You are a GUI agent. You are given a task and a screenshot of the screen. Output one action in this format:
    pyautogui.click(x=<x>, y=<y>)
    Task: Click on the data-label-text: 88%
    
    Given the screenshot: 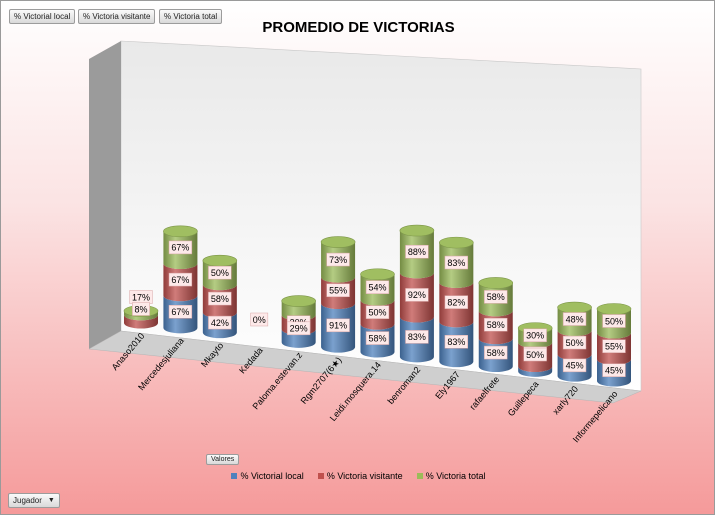 What is the action you would take?
    pyautogui.click(x=417, y=252)
    